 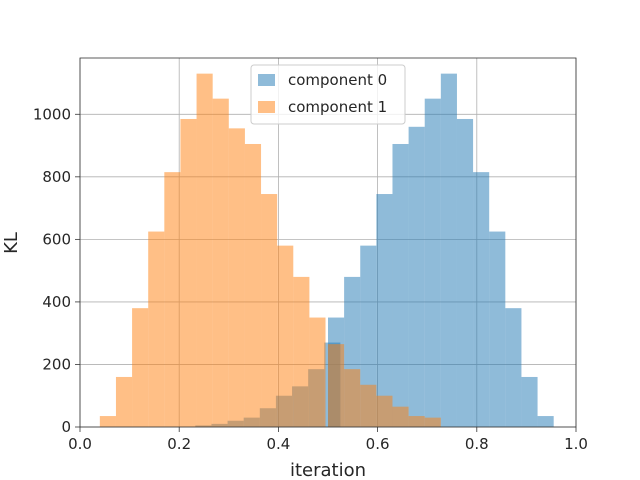 What do you see at coordinates (56, 239) in the screenshot?
I see `y-tick-label: 600` at bounding box center [56, 239].